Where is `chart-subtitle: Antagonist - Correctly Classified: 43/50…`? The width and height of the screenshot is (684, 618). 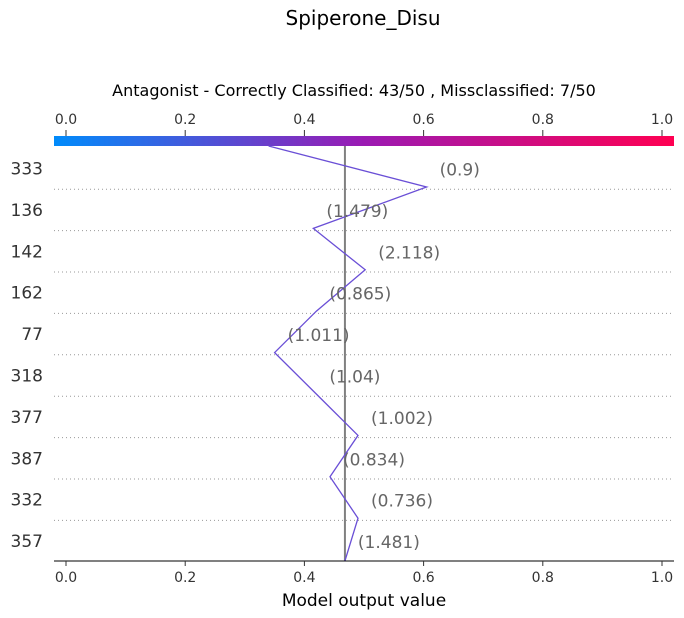
chart-subtitle: Antagonist - Correctly Classified: 43/50… is located at coordinates (354, 90).